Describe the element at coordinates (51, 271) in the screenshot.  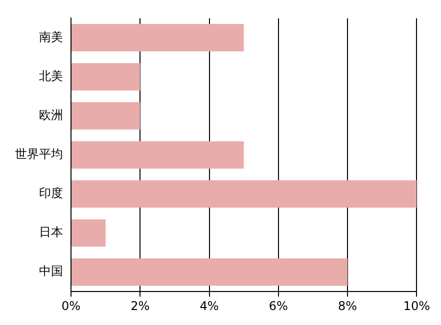
I see `y-tick-label: 中国` at that location.